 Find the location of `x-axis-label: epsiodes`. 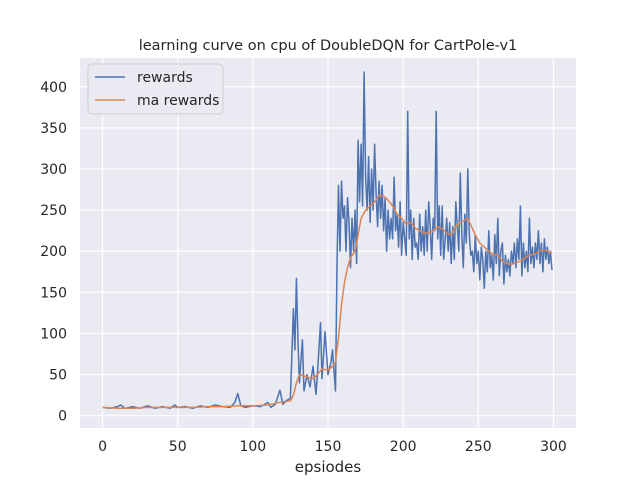

x-axis-label: epsiodes is located at coordinates (328, 467).